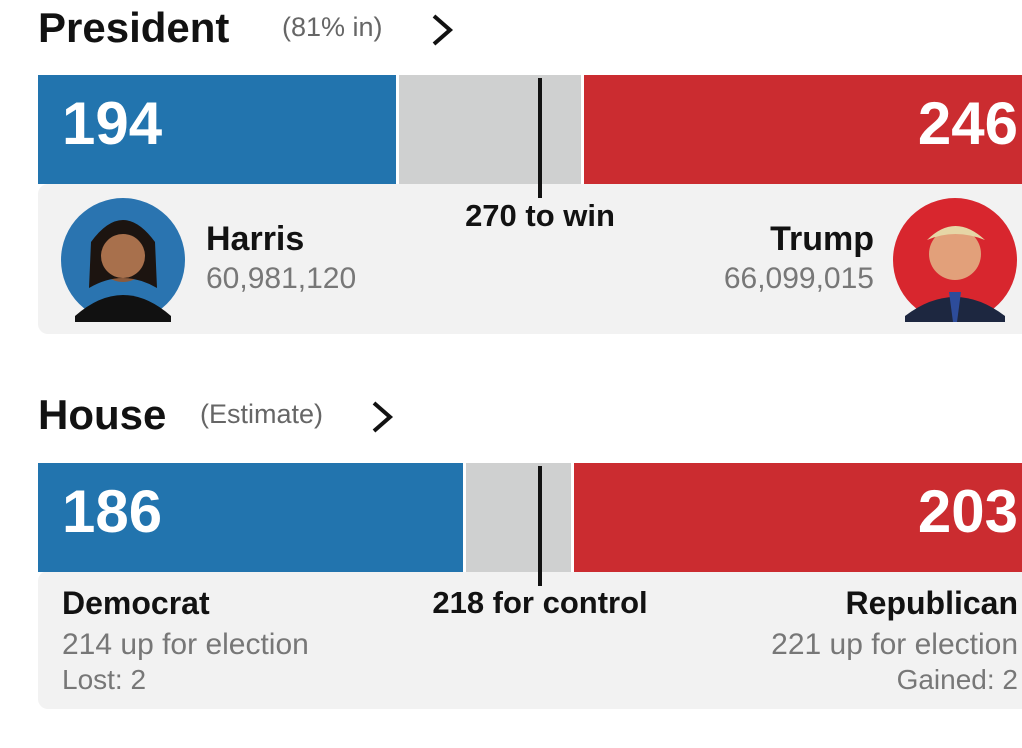  What do you see at coordinates (332, 27) in the screenshot?
I see `section-subtitle: (81% in)` at bounding box center [332, 27].